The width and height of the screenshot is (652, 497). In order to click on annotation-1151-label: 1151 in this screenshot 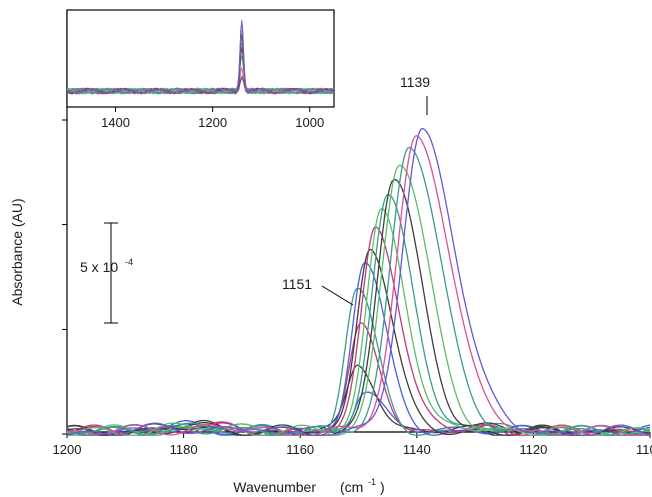, I will do `click(297, 284)`.